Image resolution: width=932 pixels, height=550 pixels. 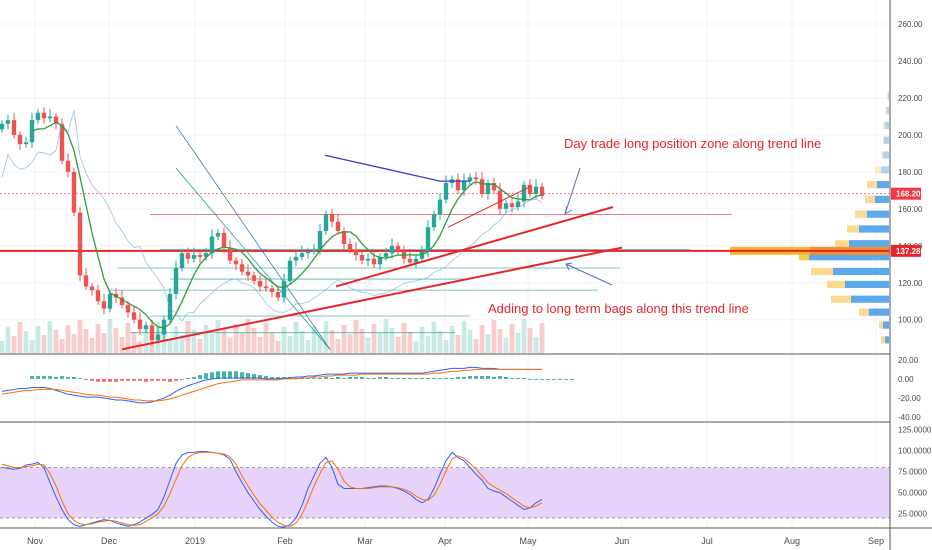 What do you see at coordinates (909, 417) in the screenshot?
I see `macd-tick-label: -40.00` at bounding box center [909, 417].